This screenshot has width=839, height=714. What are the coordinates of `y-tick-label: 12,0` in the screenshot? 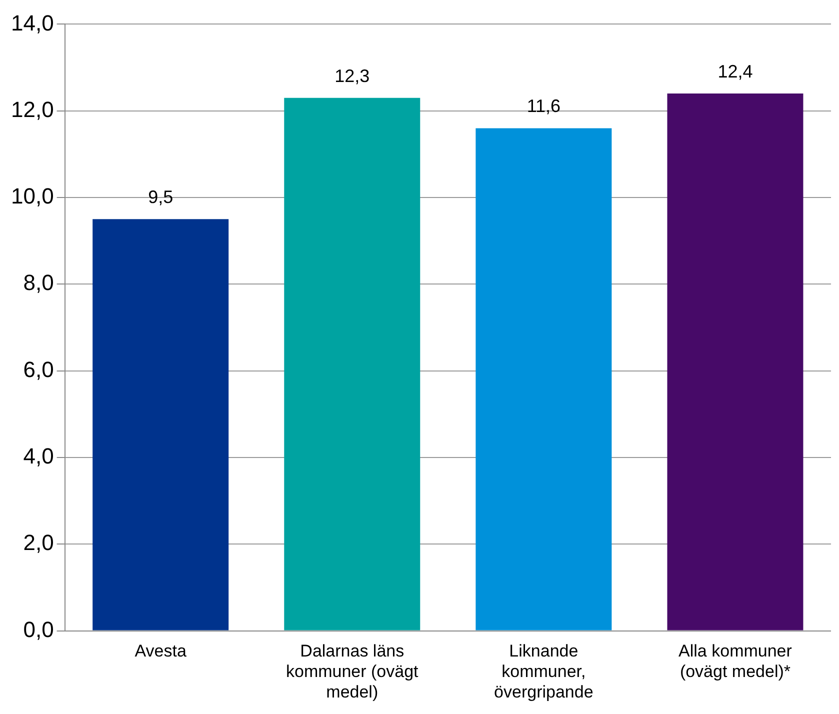 It's located at (32, 109).